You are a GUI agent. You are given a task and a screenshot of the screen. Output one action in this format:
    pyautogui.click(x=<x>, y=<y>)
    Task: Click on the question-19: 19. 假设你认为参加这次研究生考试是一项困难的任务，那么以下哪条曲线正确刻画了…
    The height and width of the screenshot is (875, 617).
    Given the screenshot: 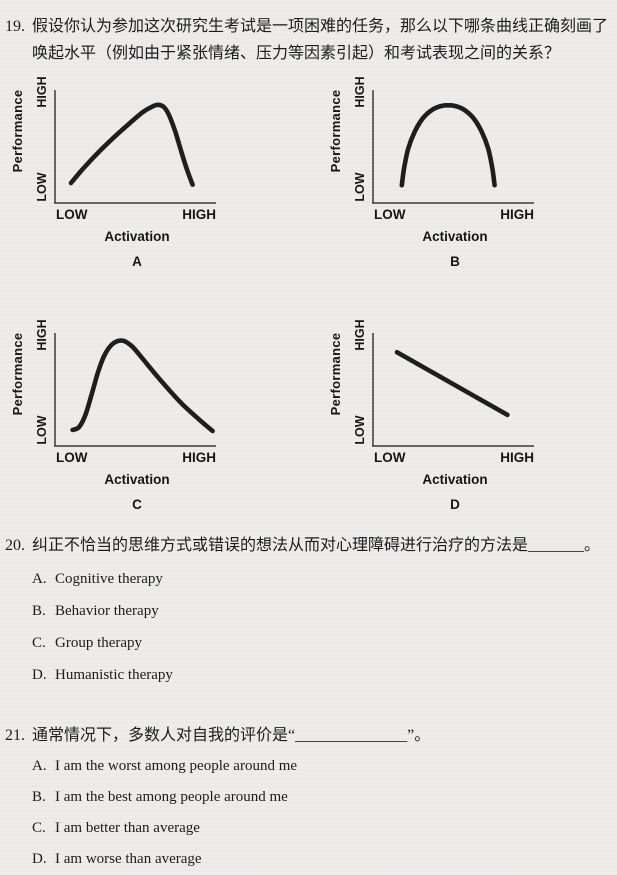 What is the action you would take?
    pyautogui.click(x=309, y=40)
    